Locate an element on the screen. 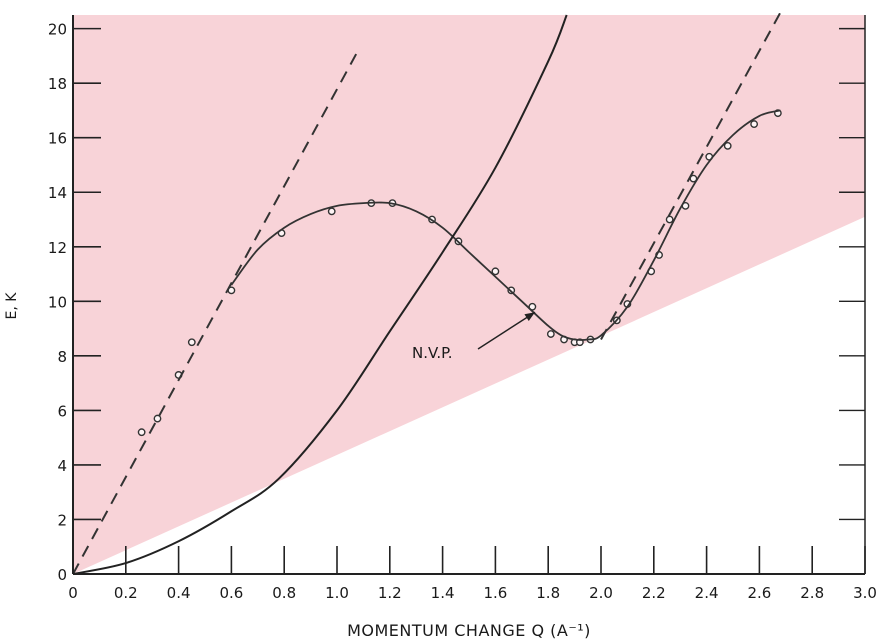 The image size is (885, 643). y-tick-label: 8 is located at coordinates (62, 357).